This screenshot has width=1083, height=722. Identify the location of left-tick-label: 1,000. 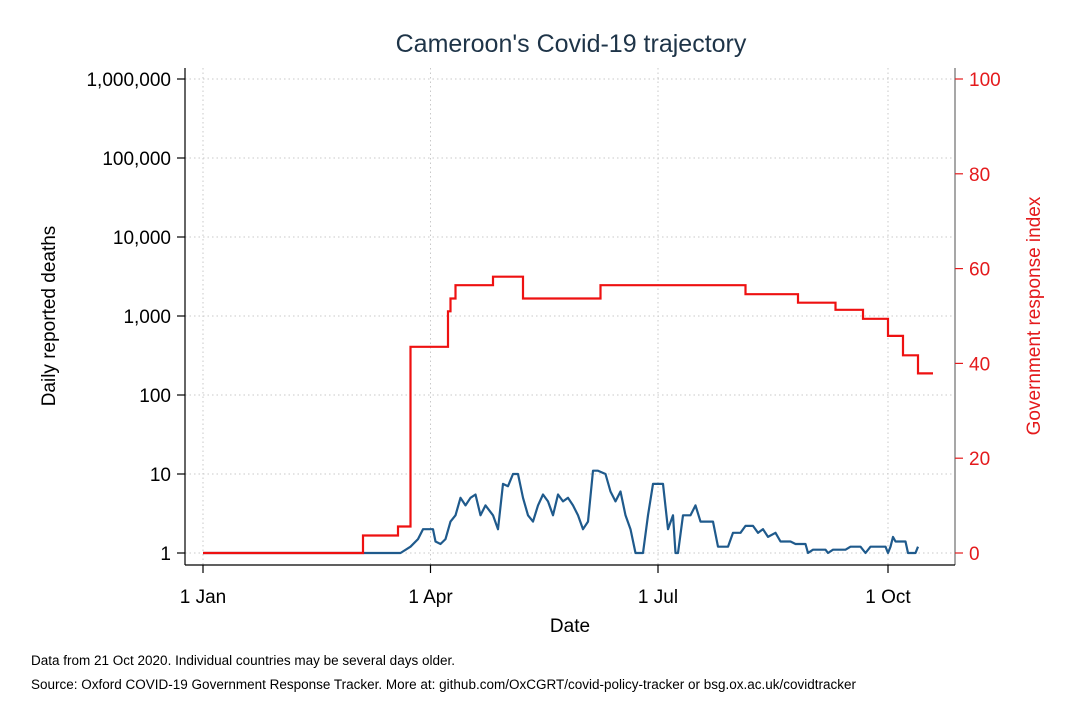
(147, 317).